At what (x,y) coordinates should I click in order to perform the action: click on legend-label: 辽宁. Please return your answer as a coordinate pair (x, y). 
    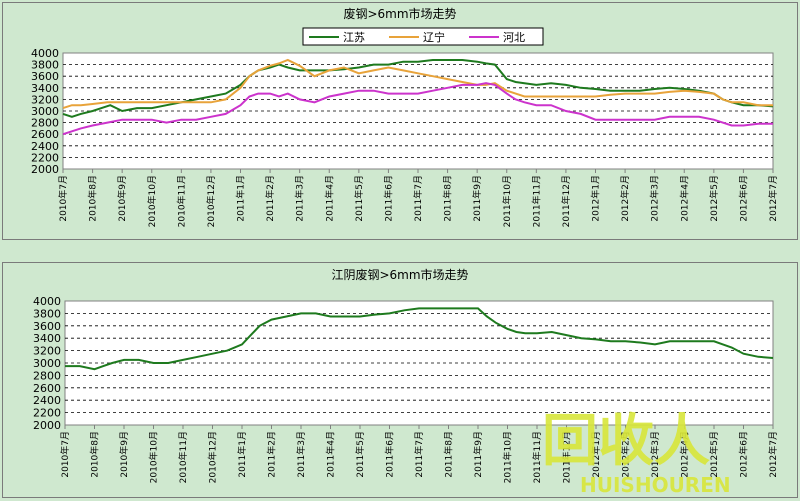
    Looking at the image, I should click on (434, 37).